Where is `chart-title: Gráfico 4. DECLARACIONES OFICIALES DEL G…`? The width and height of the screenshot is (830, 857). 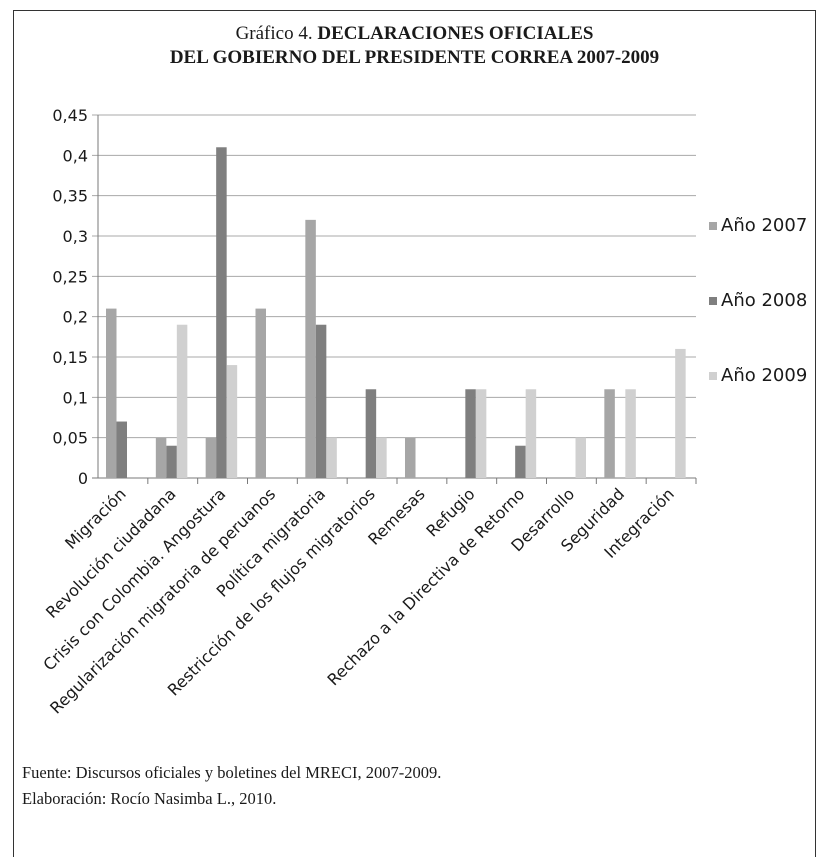
chart-title: Gráfico 4. DECLARACIONES OFICIALES DEL G… is located at coordinates (414, 46).